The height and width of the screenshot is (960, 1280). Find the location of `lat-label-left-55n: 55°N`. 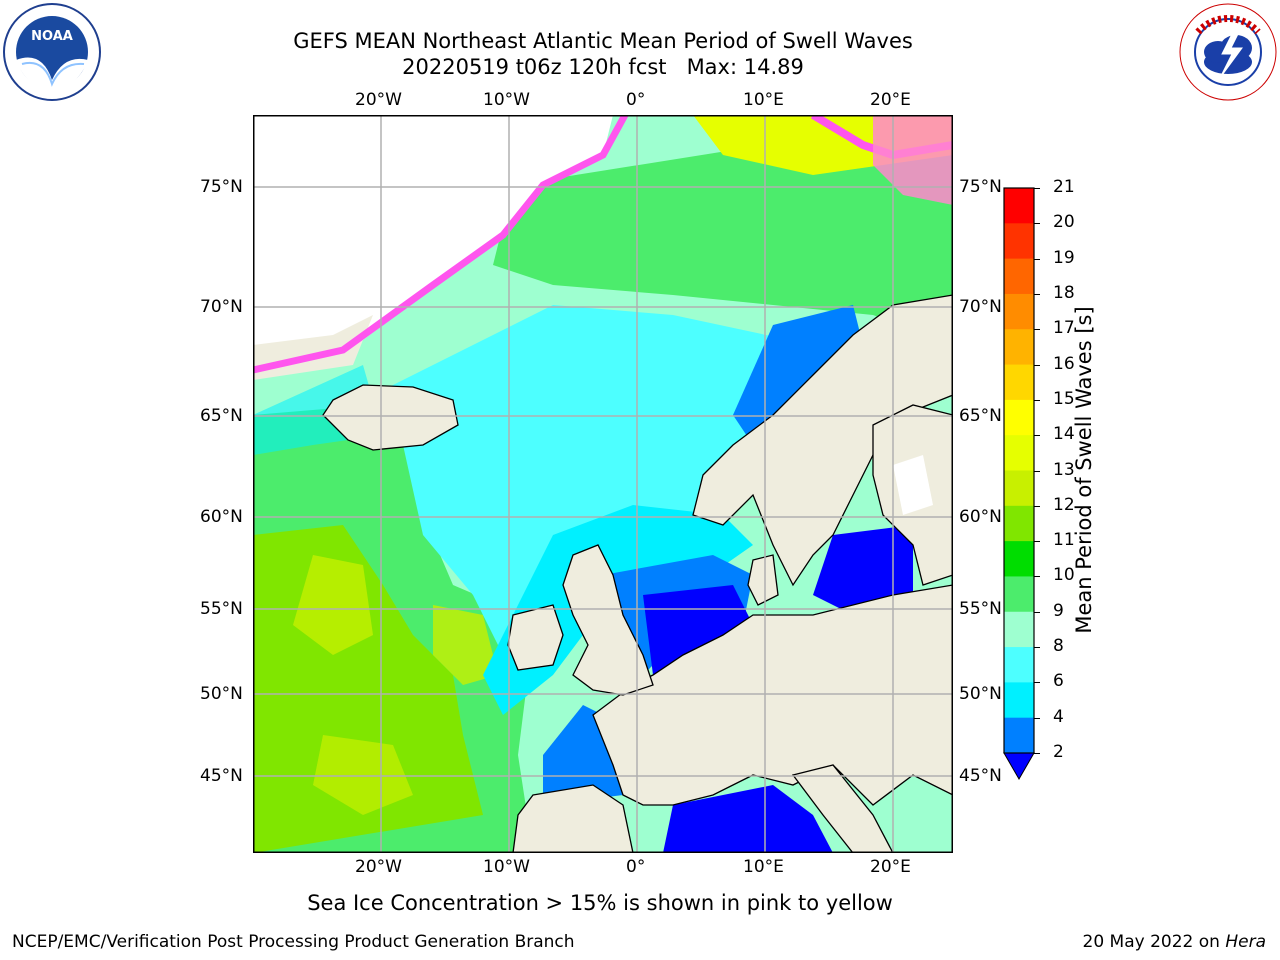

lat-label-left-55n: 55°N is located at coordinates (221, 609).